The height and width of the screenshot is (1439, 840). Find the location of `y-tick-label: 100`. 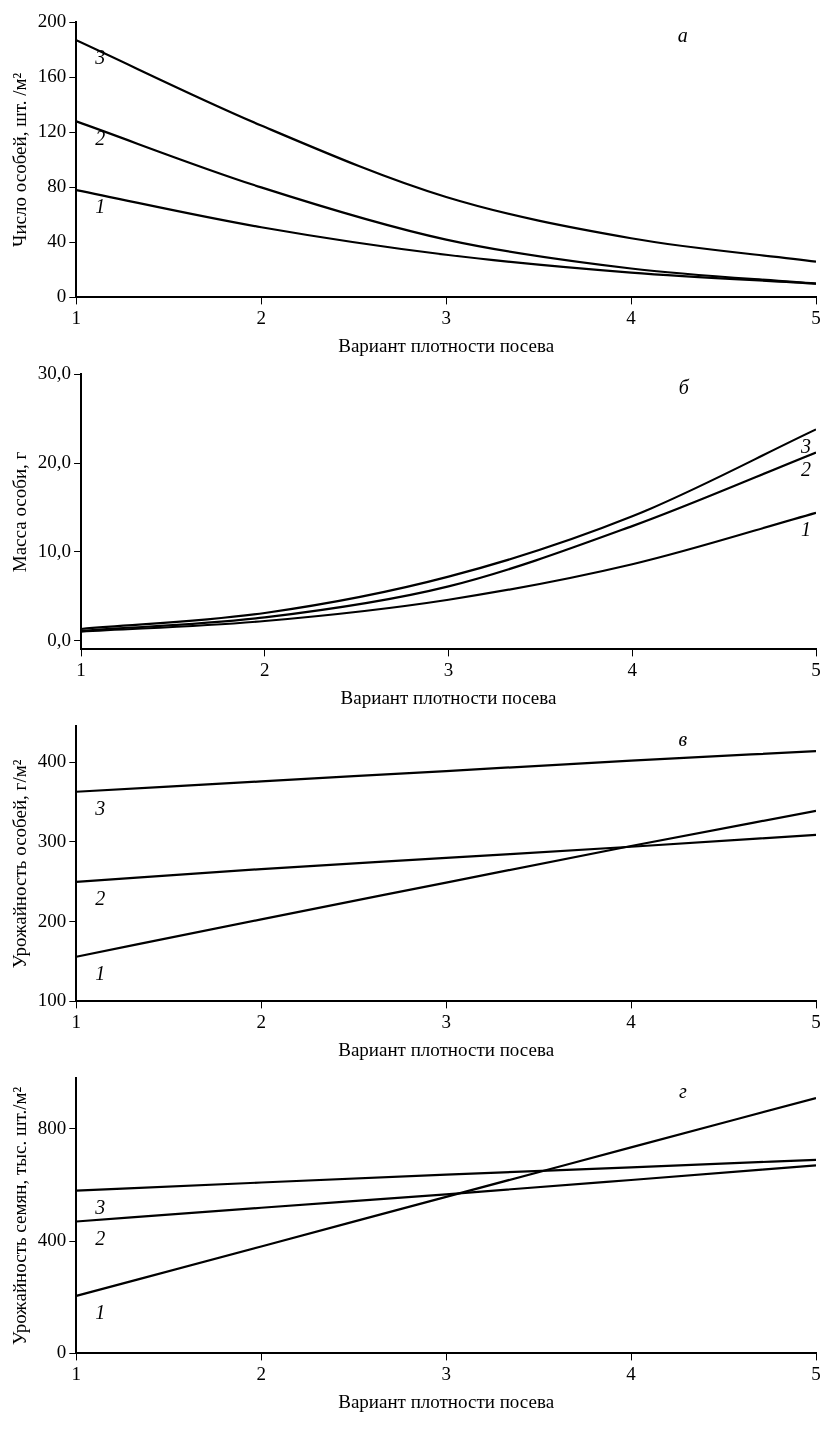

y-tick-label: 100 is located at coordinates (52, 1000).